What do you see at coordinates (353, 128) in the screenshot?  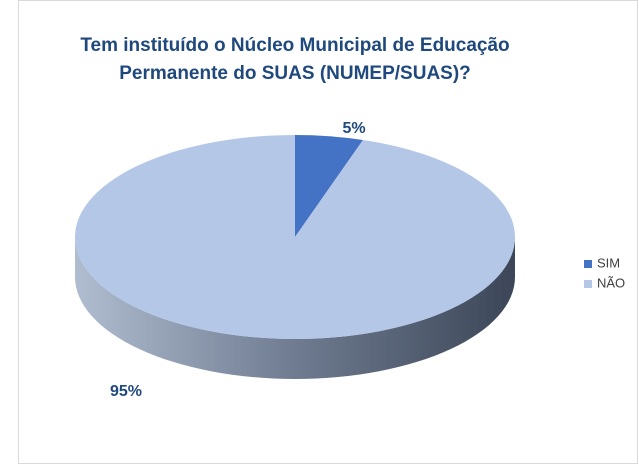 I see `data-label: 5%` at bounding box center [353, 128].